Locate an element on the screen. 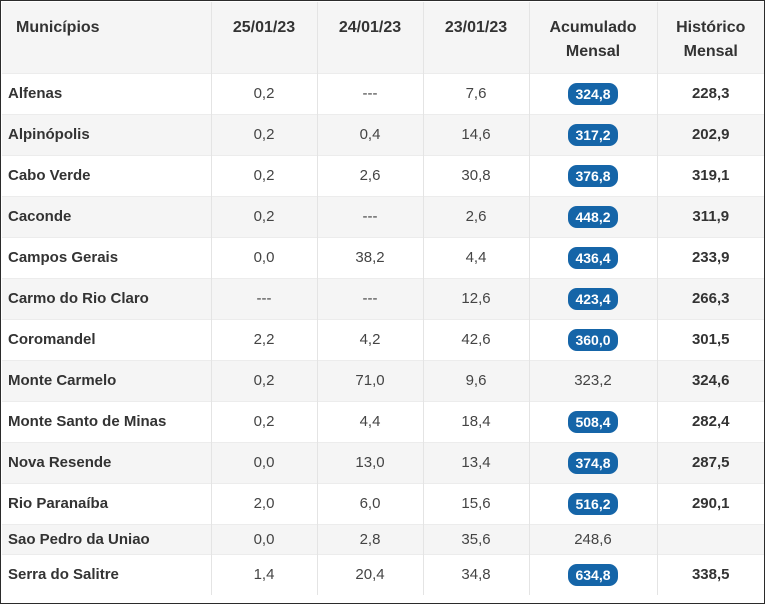 The image size is (765, 604). header-historico-line1: Histórico is located at coordinates (711, 27).